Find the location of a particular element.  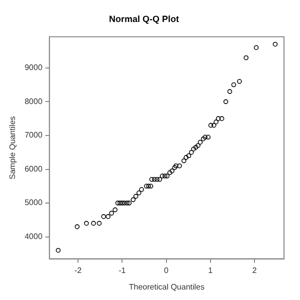

x-tick-label: 2 is located at coordinates (255, 270).